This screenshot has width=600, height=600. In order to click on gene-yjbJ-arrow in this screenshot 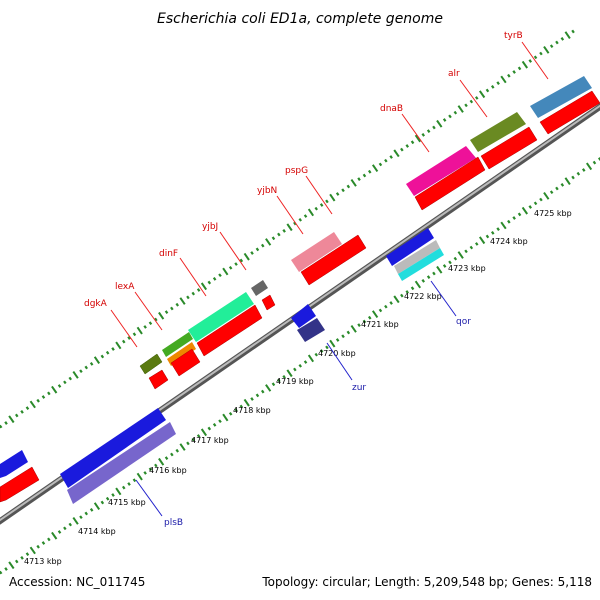, I will do `click(259, 288)`.